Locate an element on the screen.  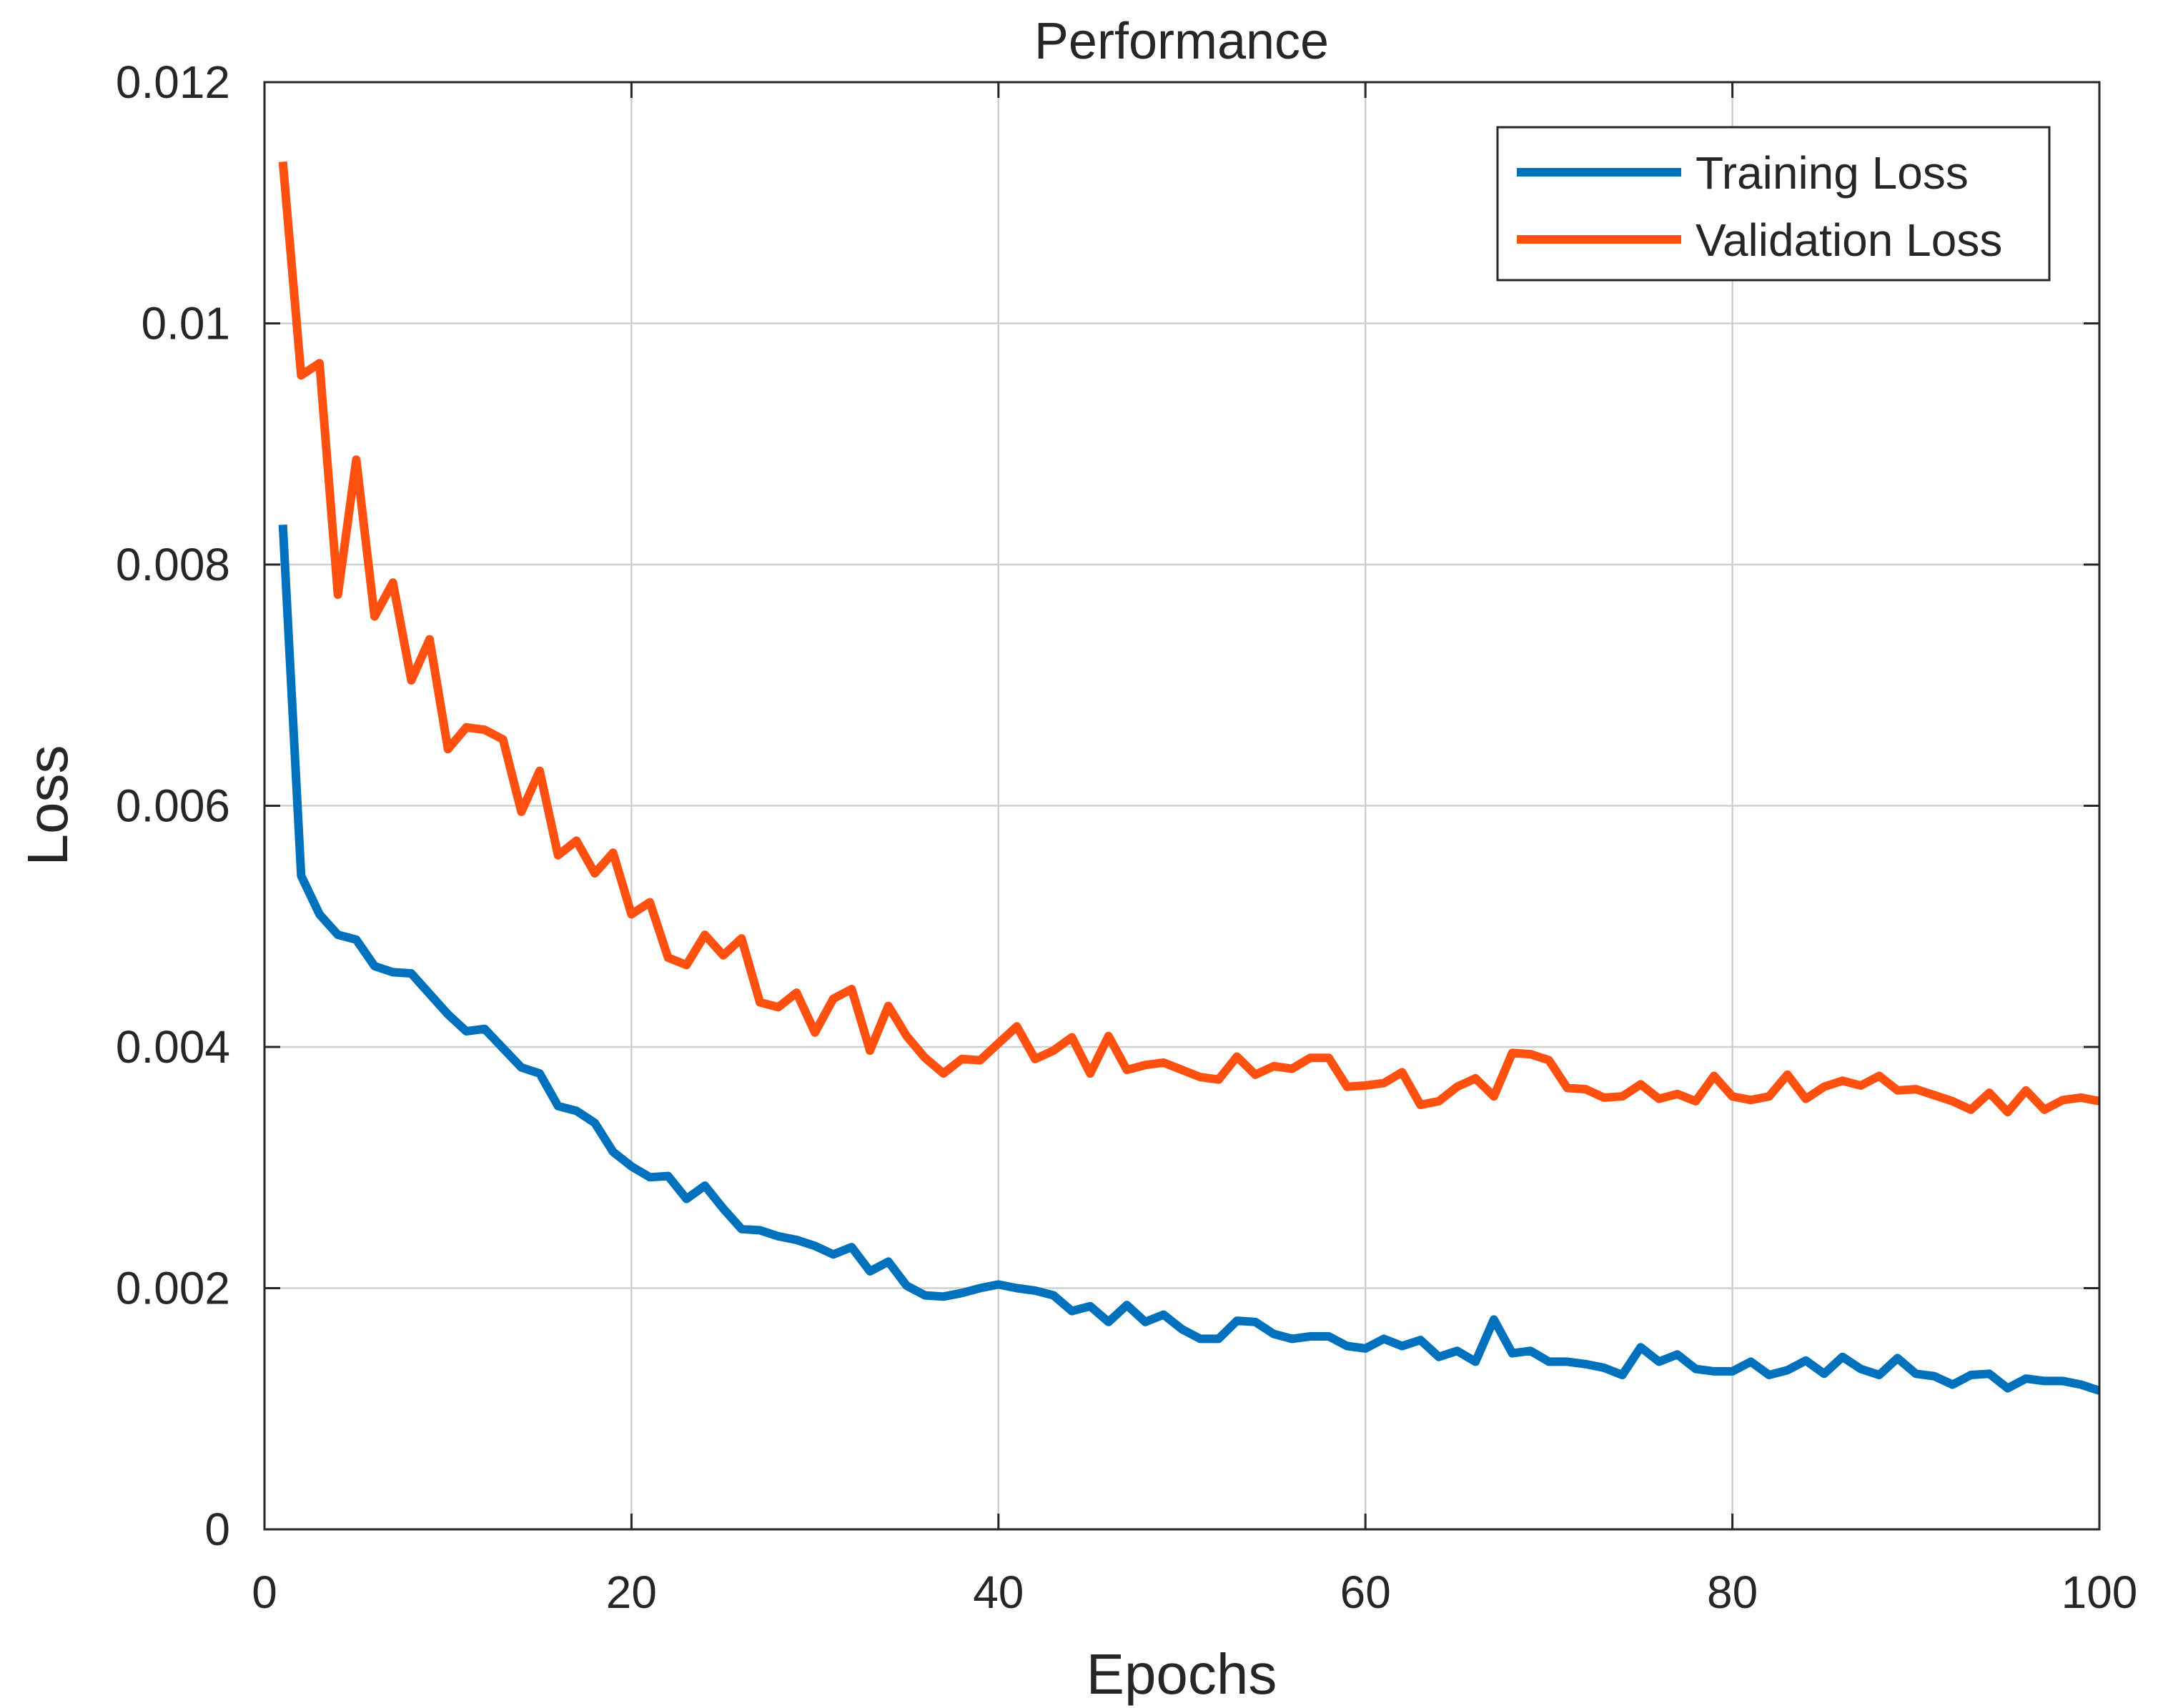
x-tick-label: 20 is located at coordinates (631, 1593).